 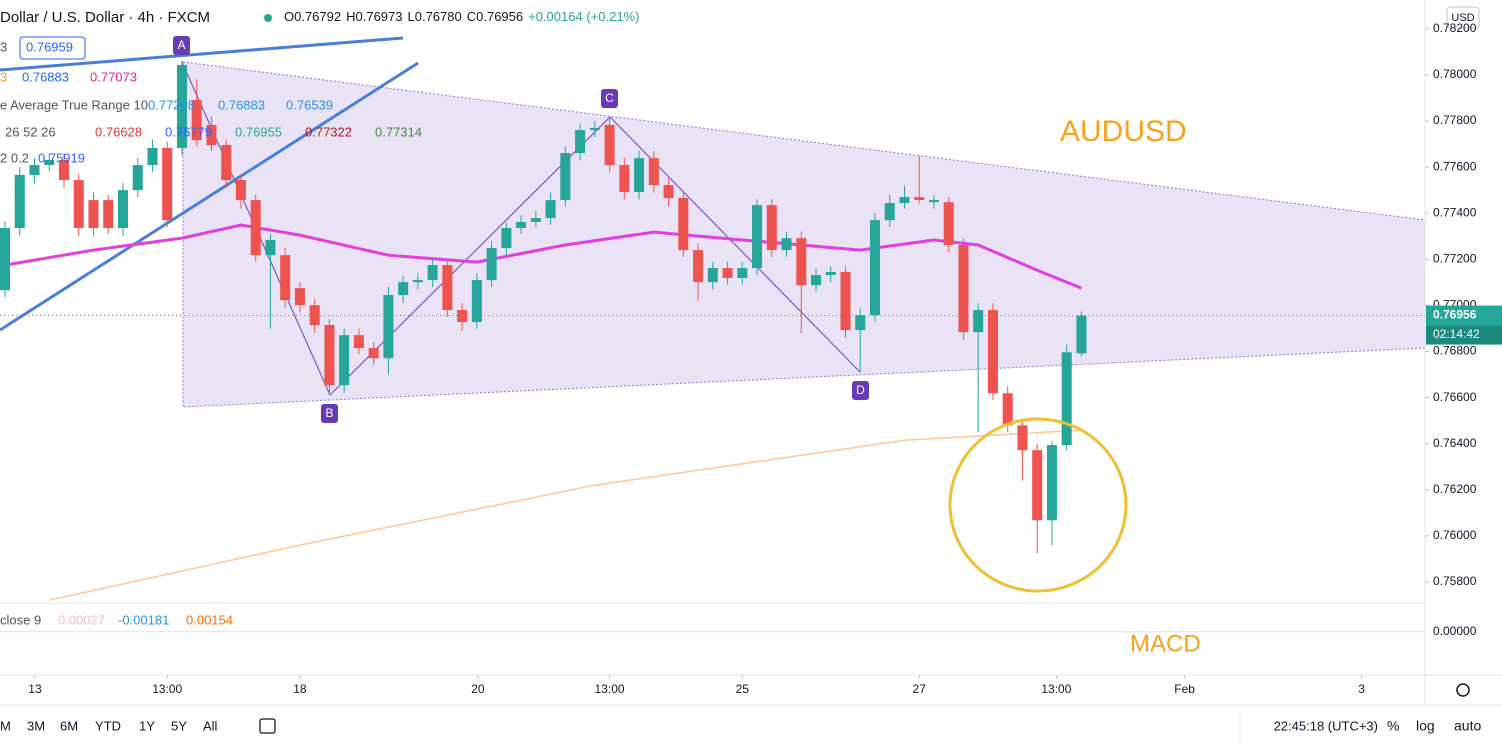 I want to click on legend-value: 0.76883, so click(x=45, y=76).